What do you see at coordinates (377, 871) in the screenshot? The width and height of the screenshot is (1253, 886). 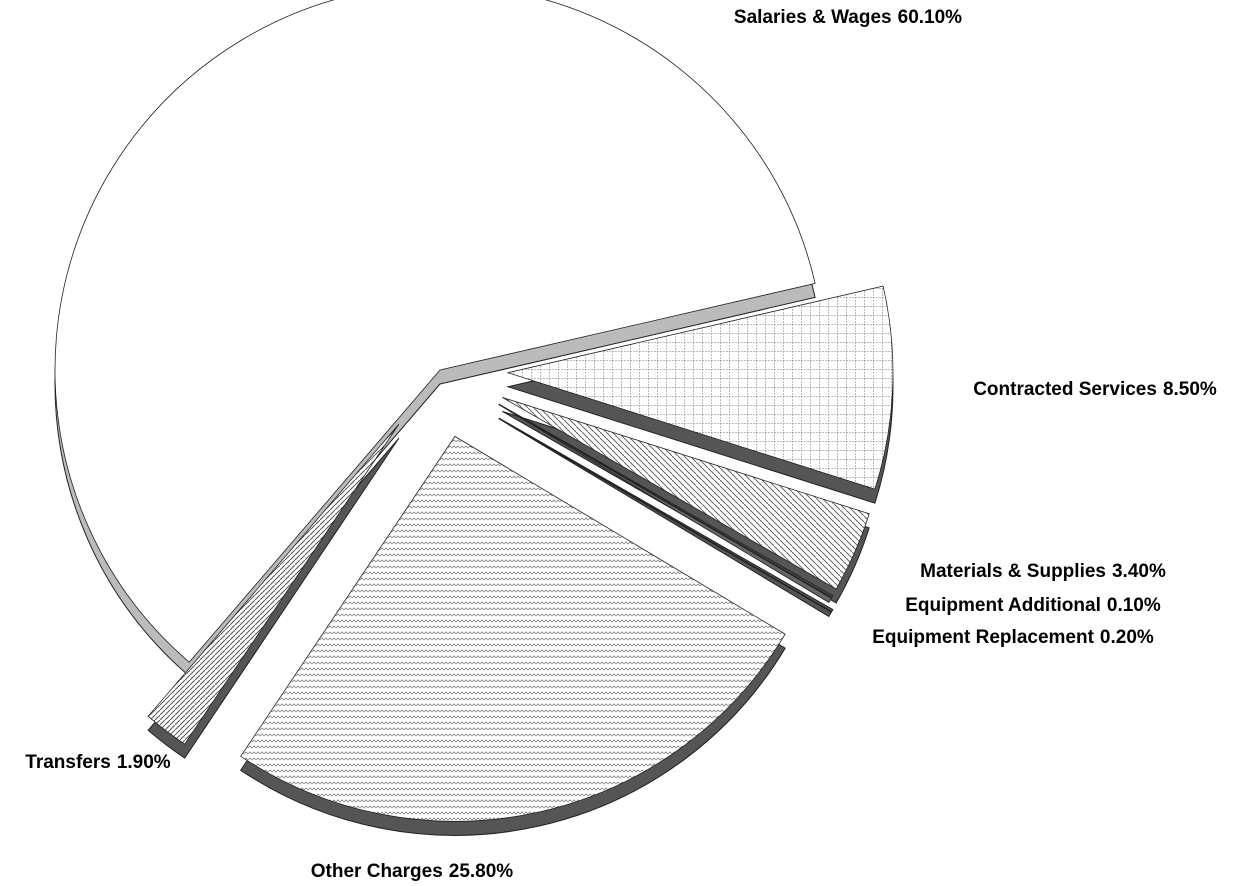 I see `category-name: Other Charges` at bounding box center [377, 871].